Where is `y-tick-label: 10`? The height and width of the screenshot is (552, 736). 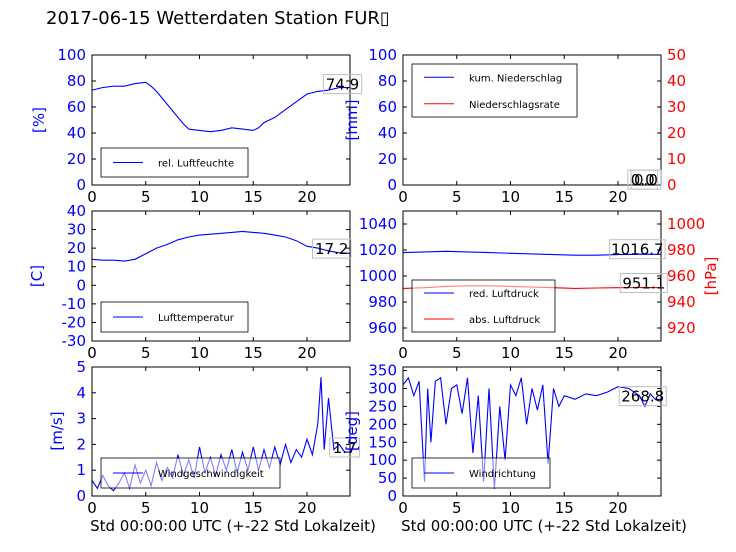
y-tick-label: 10 is located at coordinates (76, 267).